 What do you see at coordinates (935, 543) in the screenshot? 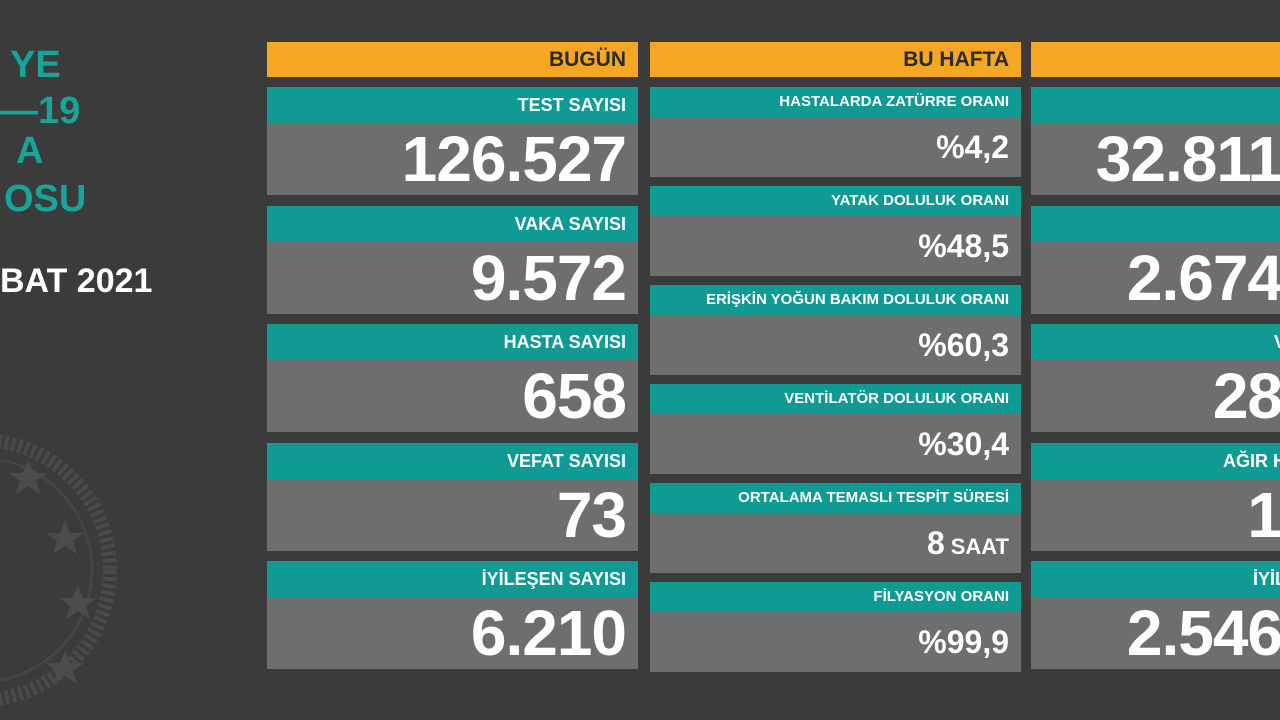
I see `value-text: 8` at bounding box center [935, 543].